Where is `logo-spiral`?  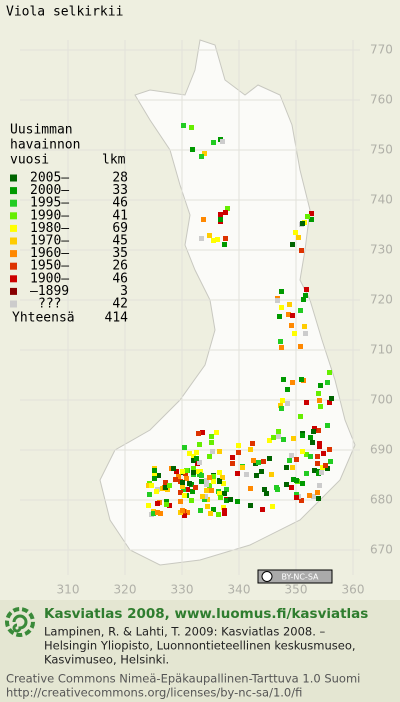
logo-spiral is located at coordinates (20, 623).